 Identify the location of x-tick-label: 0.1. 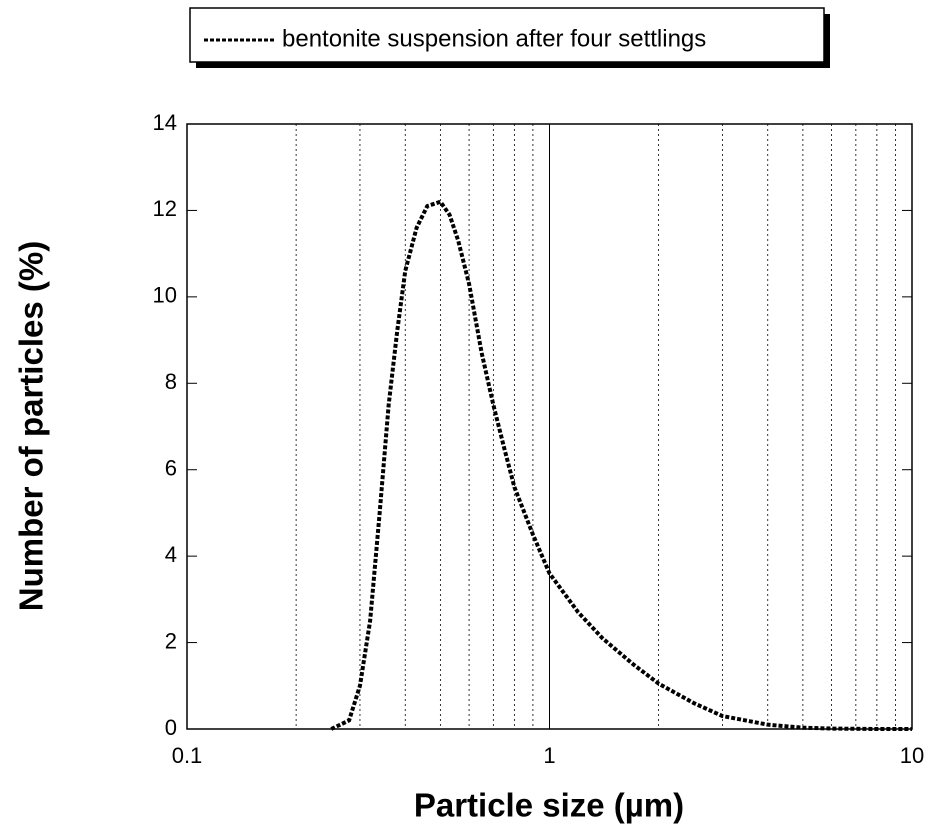
(187, 755).